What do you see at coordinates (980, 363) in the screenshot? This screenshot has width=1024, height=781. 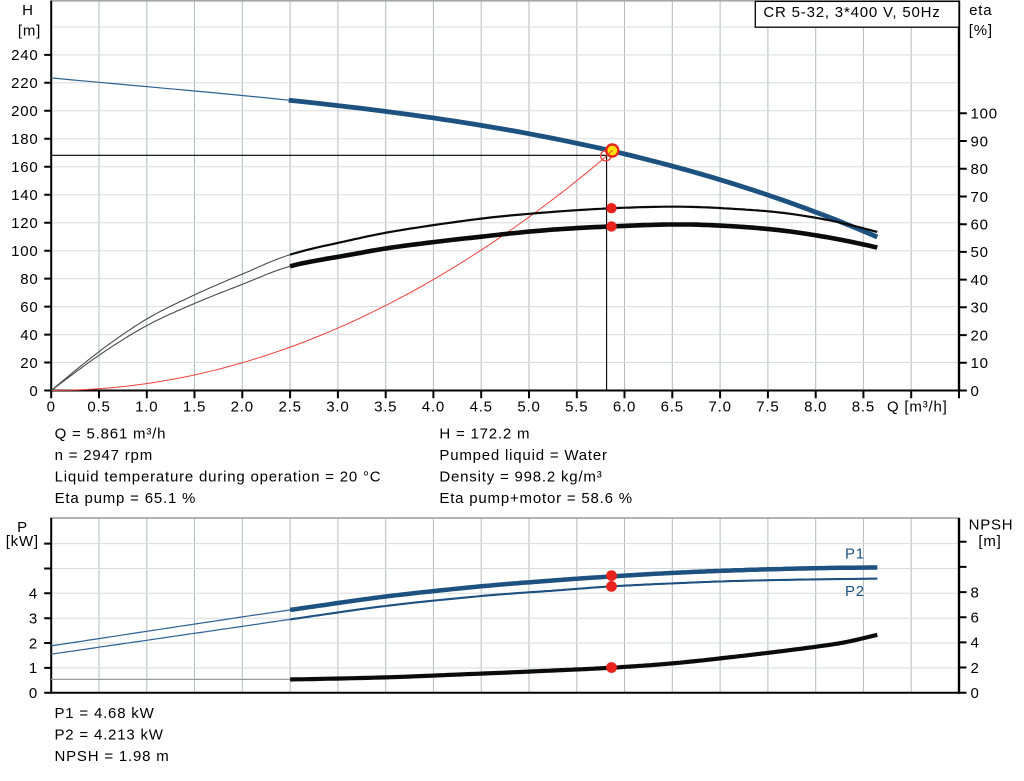 I see `svg-text: 10` at bounding box center [980, 363].